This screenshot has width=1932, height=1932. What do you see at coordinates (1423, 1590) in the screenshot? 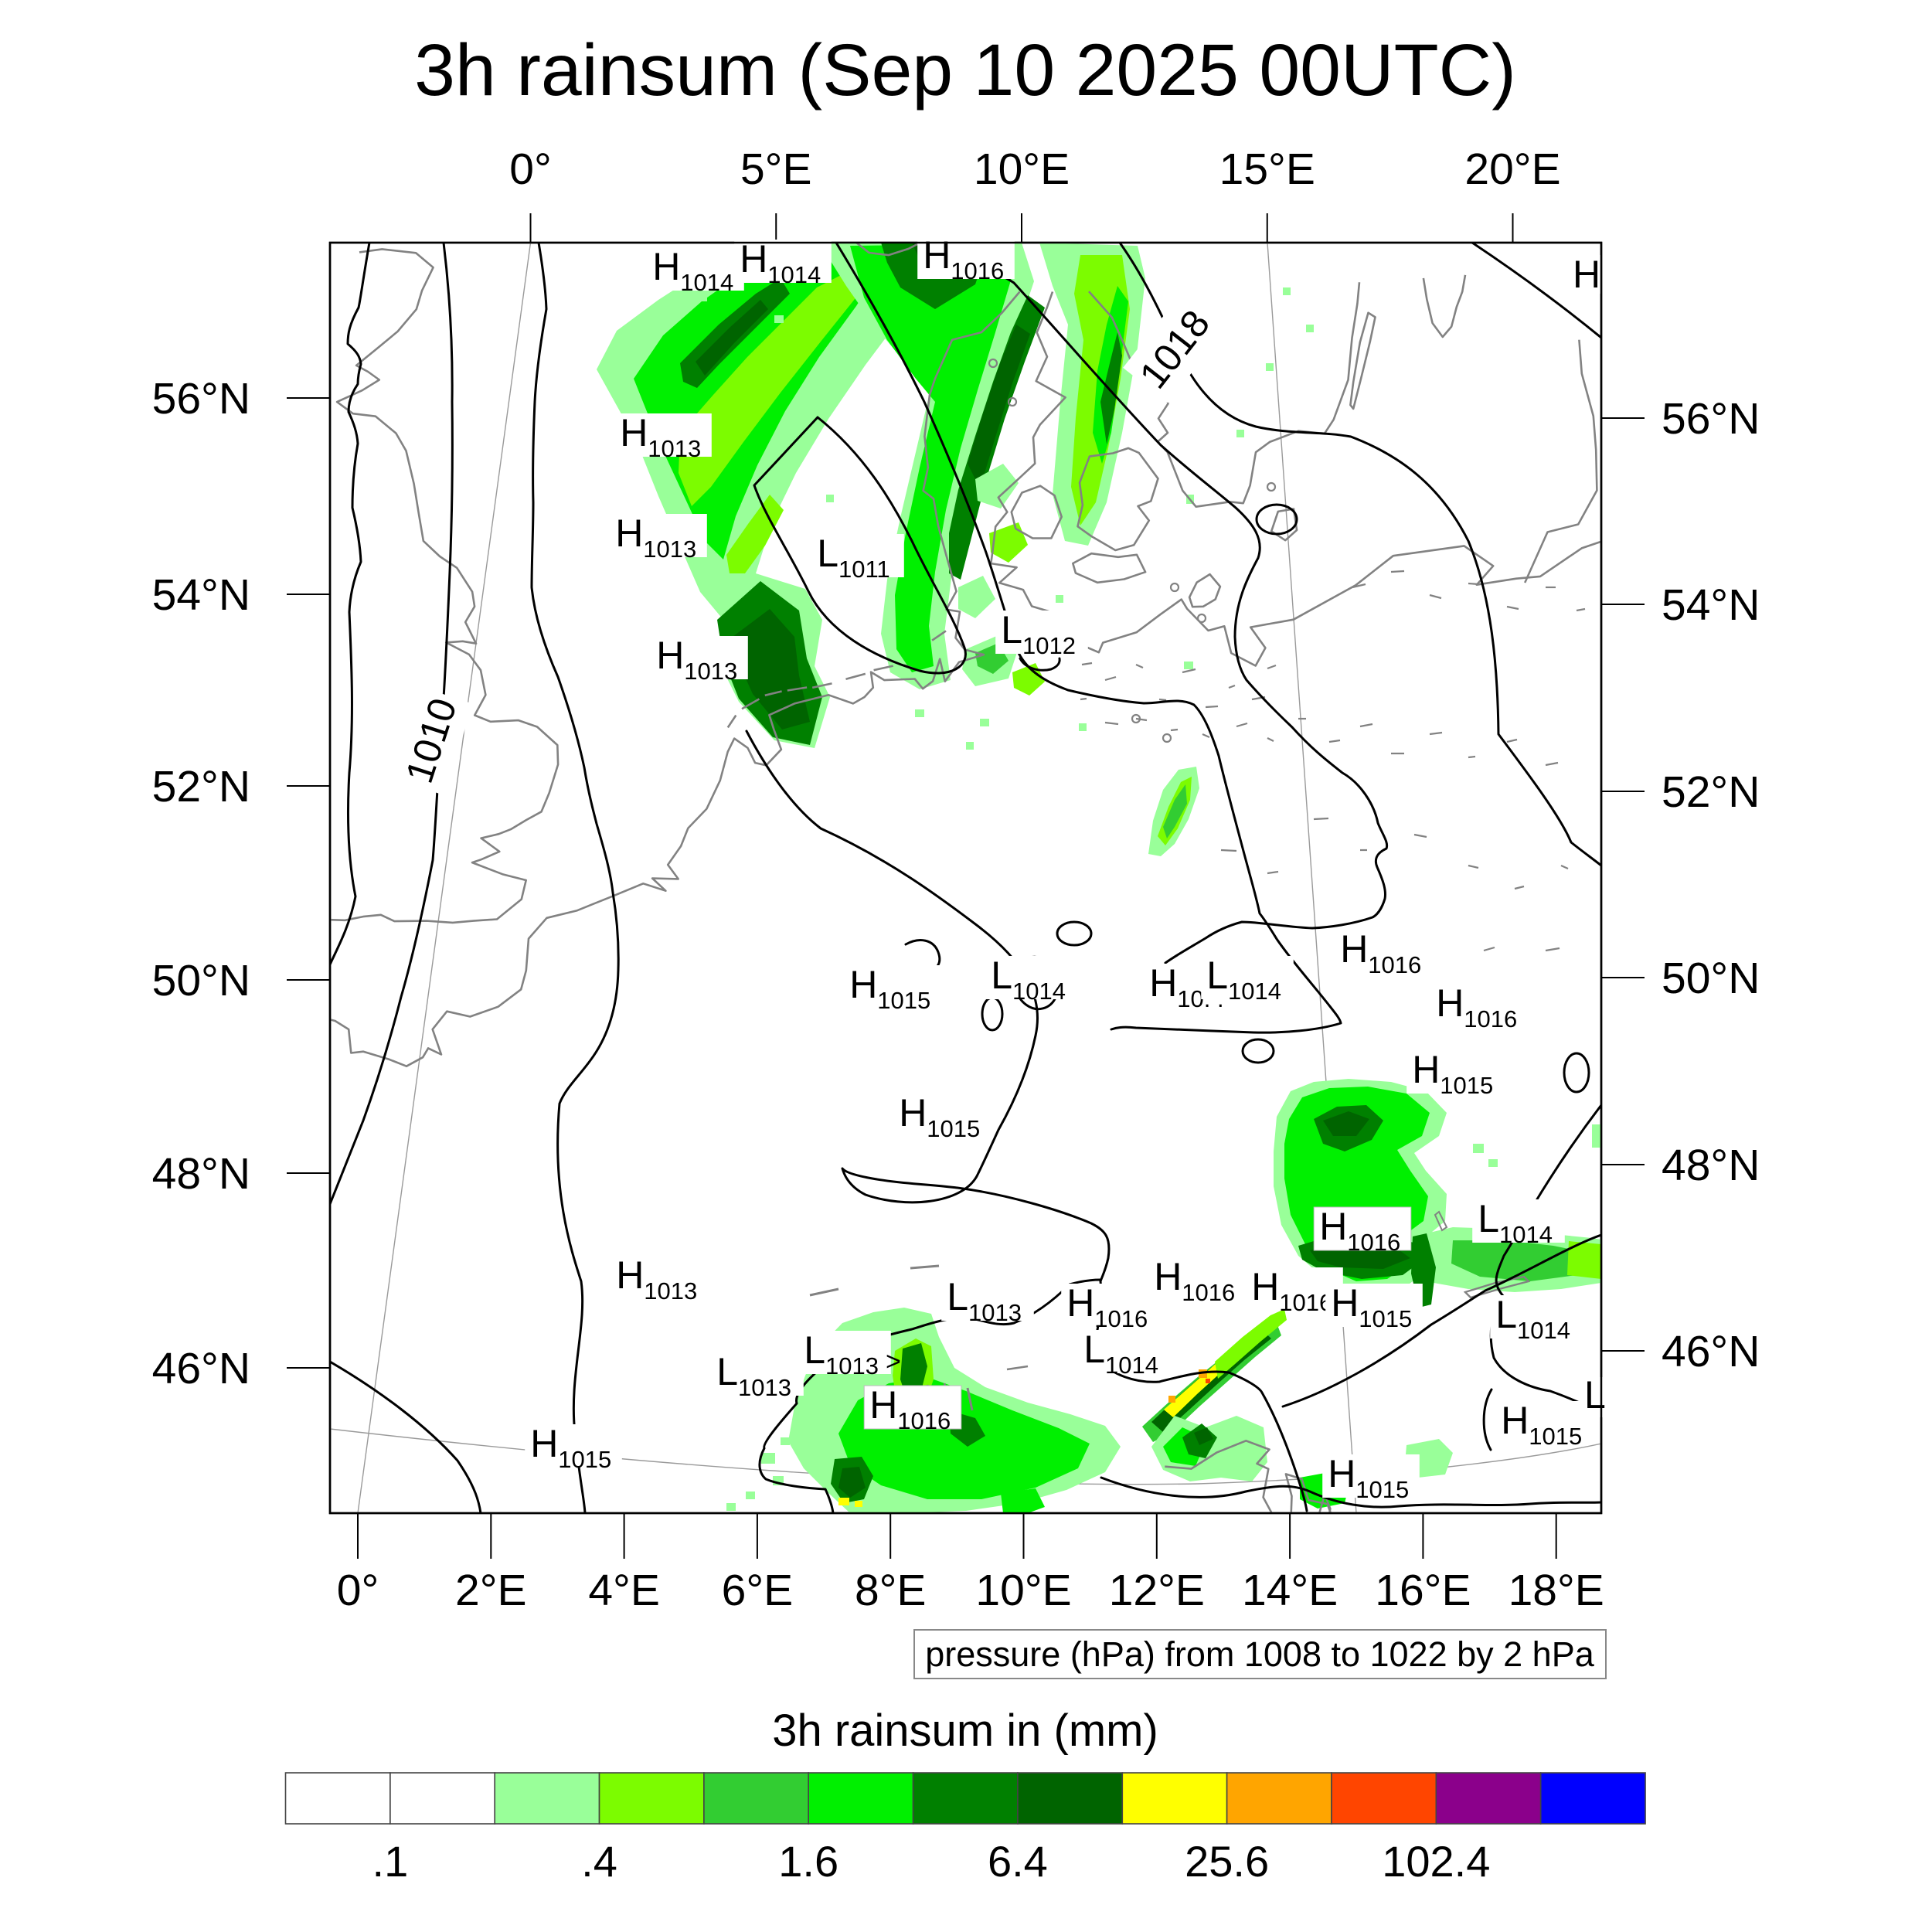
I see `svg-text: 16°E` at bounding box center [1423, 1590].